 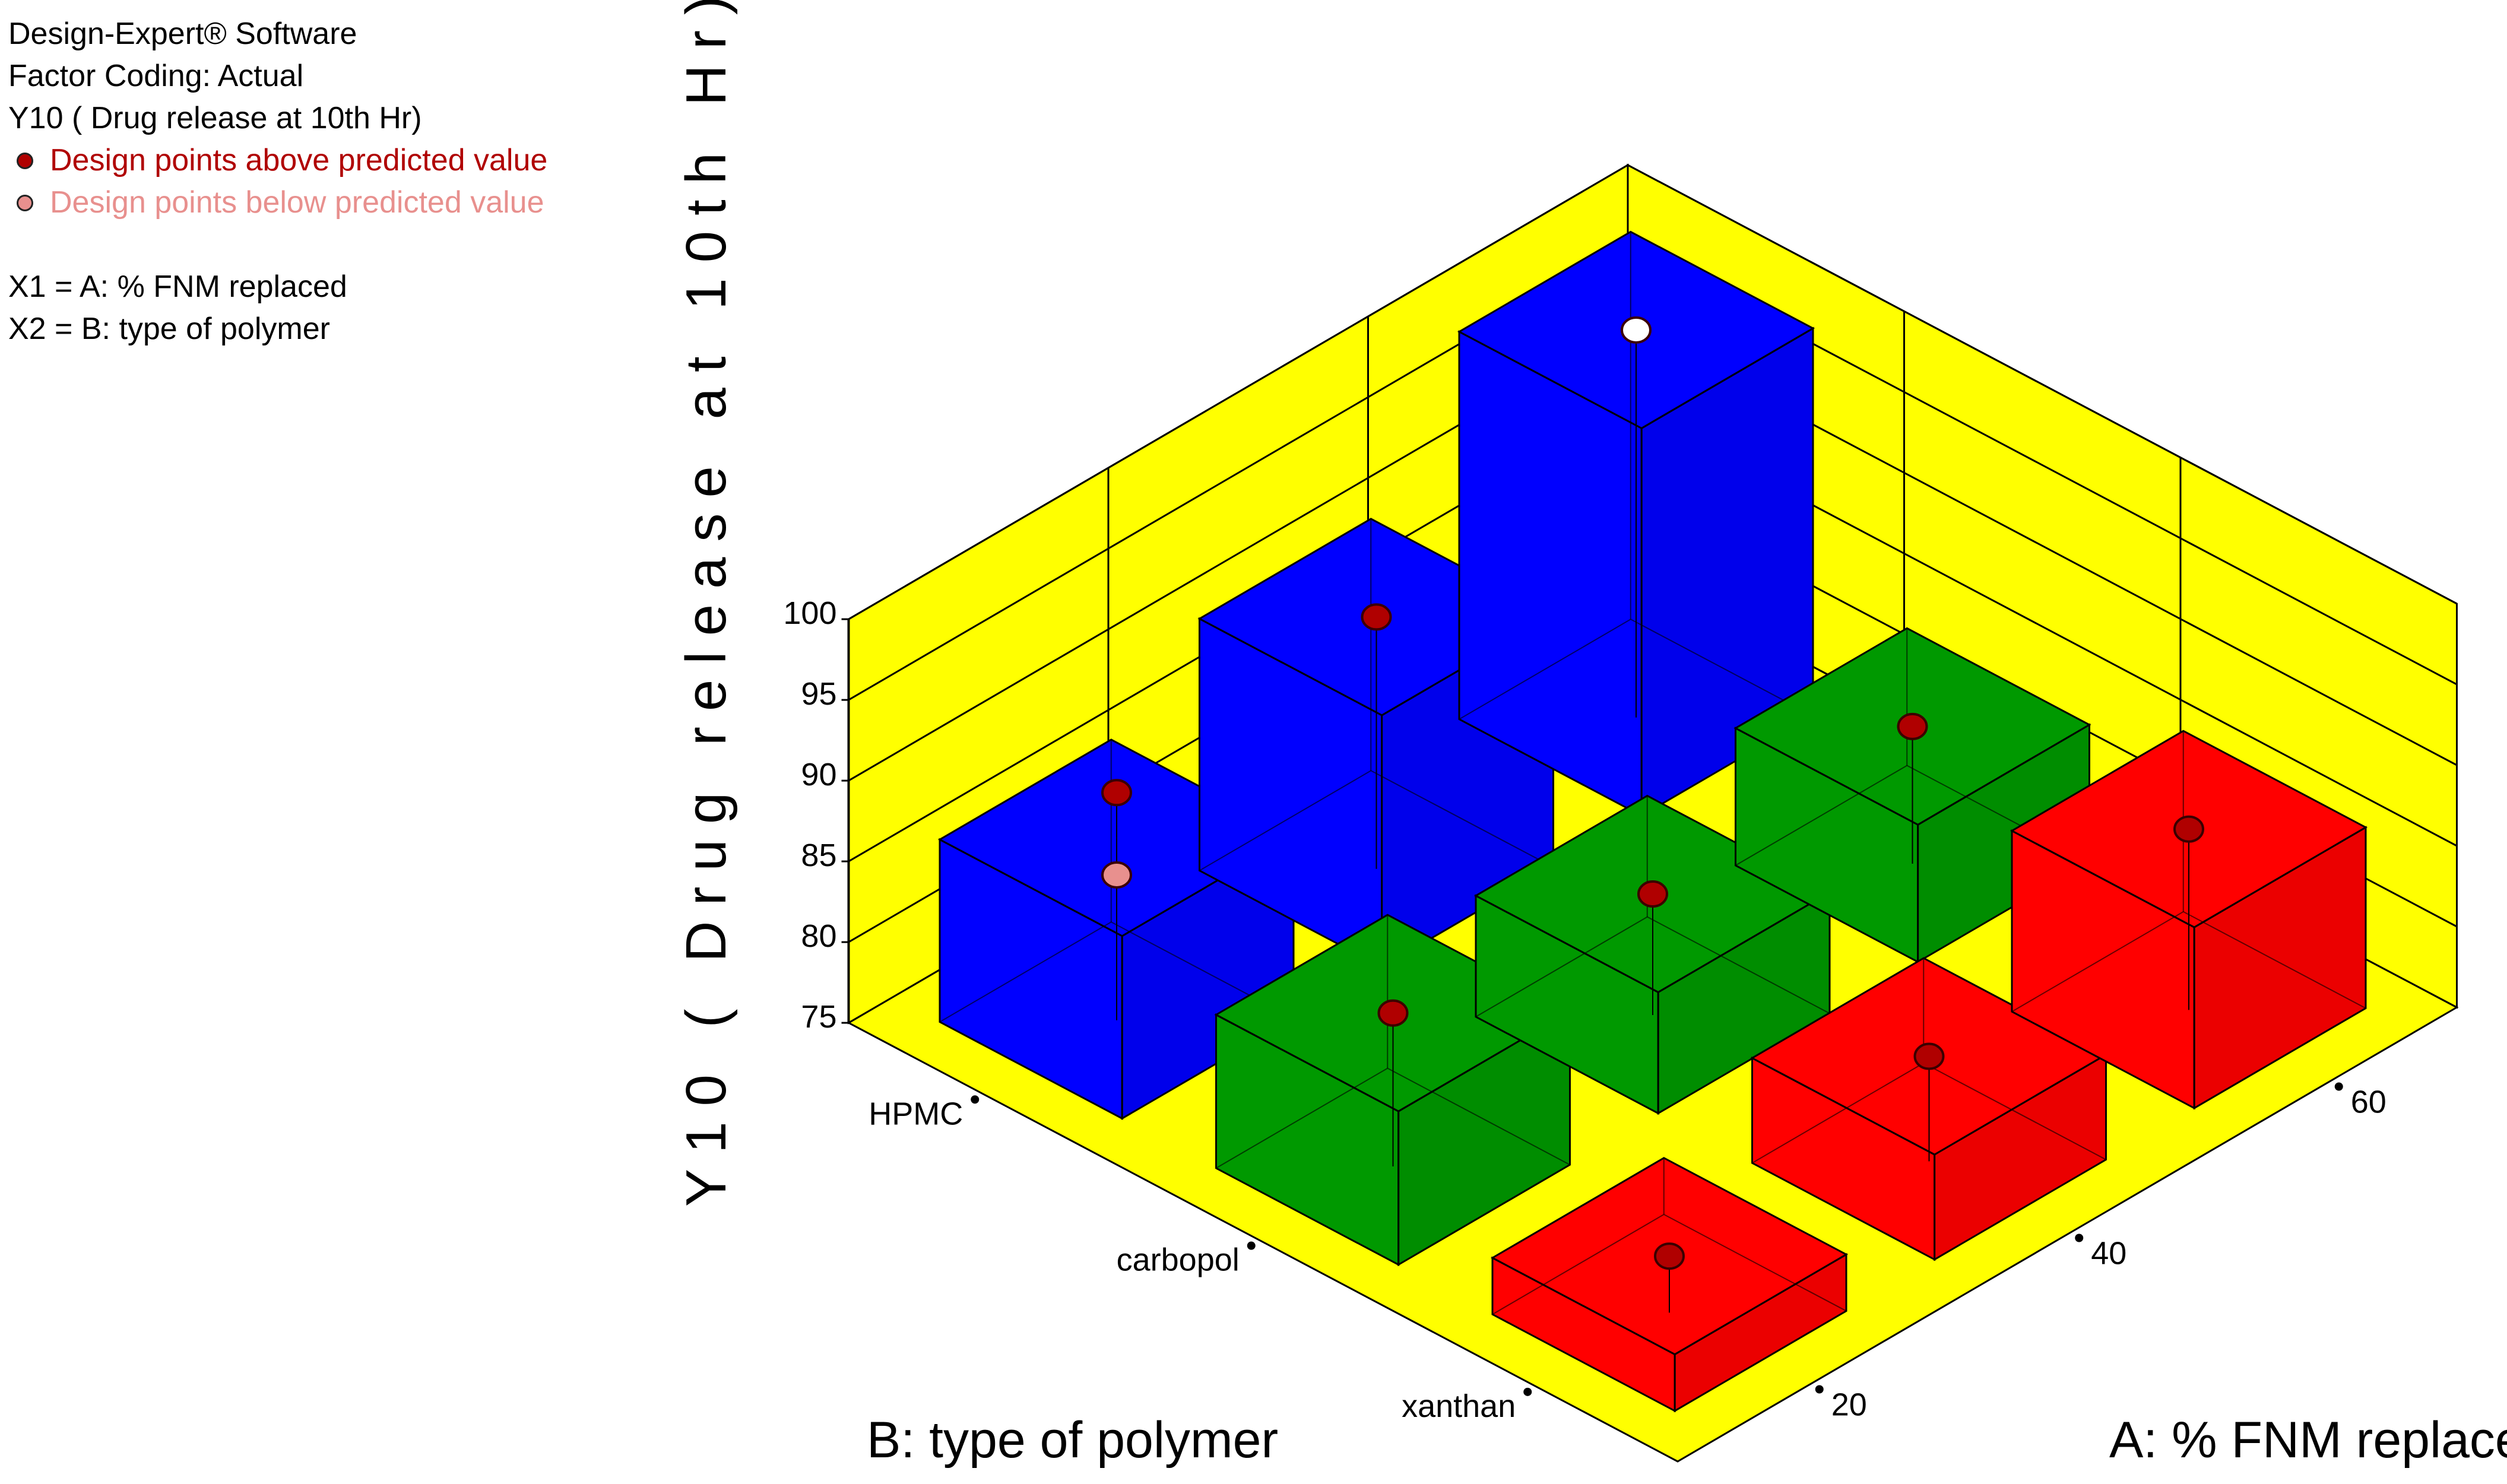 I want to click on x-axis-title: A: % FNM replaced, so click(x=2308, y=1440).